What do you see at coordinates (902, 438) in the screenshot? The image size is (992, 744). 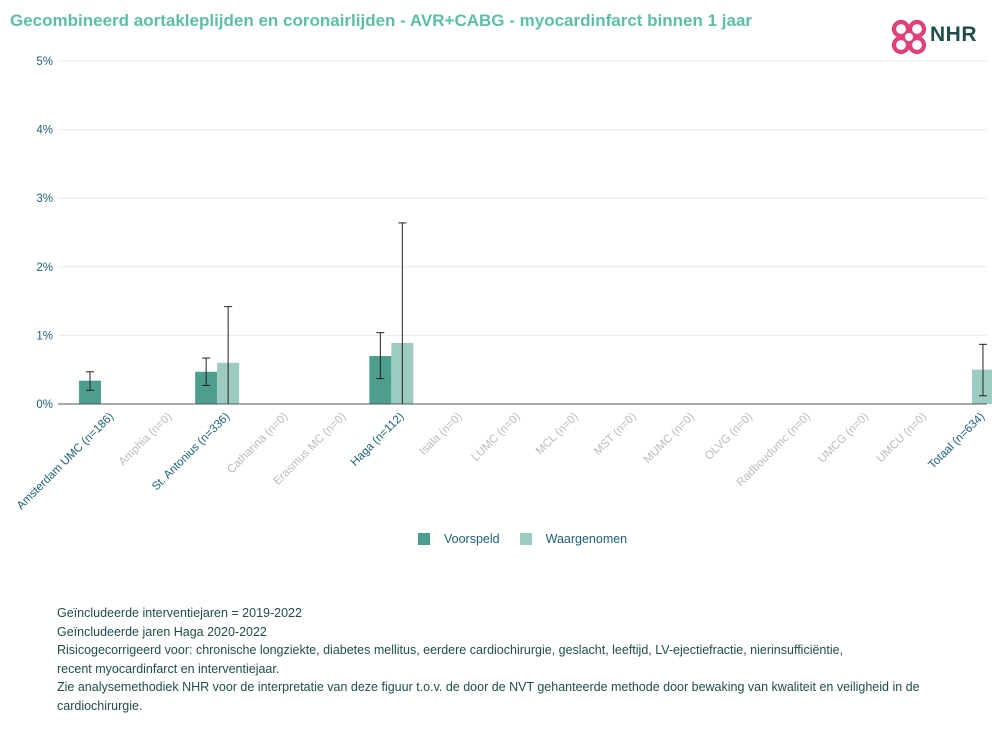 I see `x-tick-label: UMCU (n=0)` at bounding box center [902, 438].